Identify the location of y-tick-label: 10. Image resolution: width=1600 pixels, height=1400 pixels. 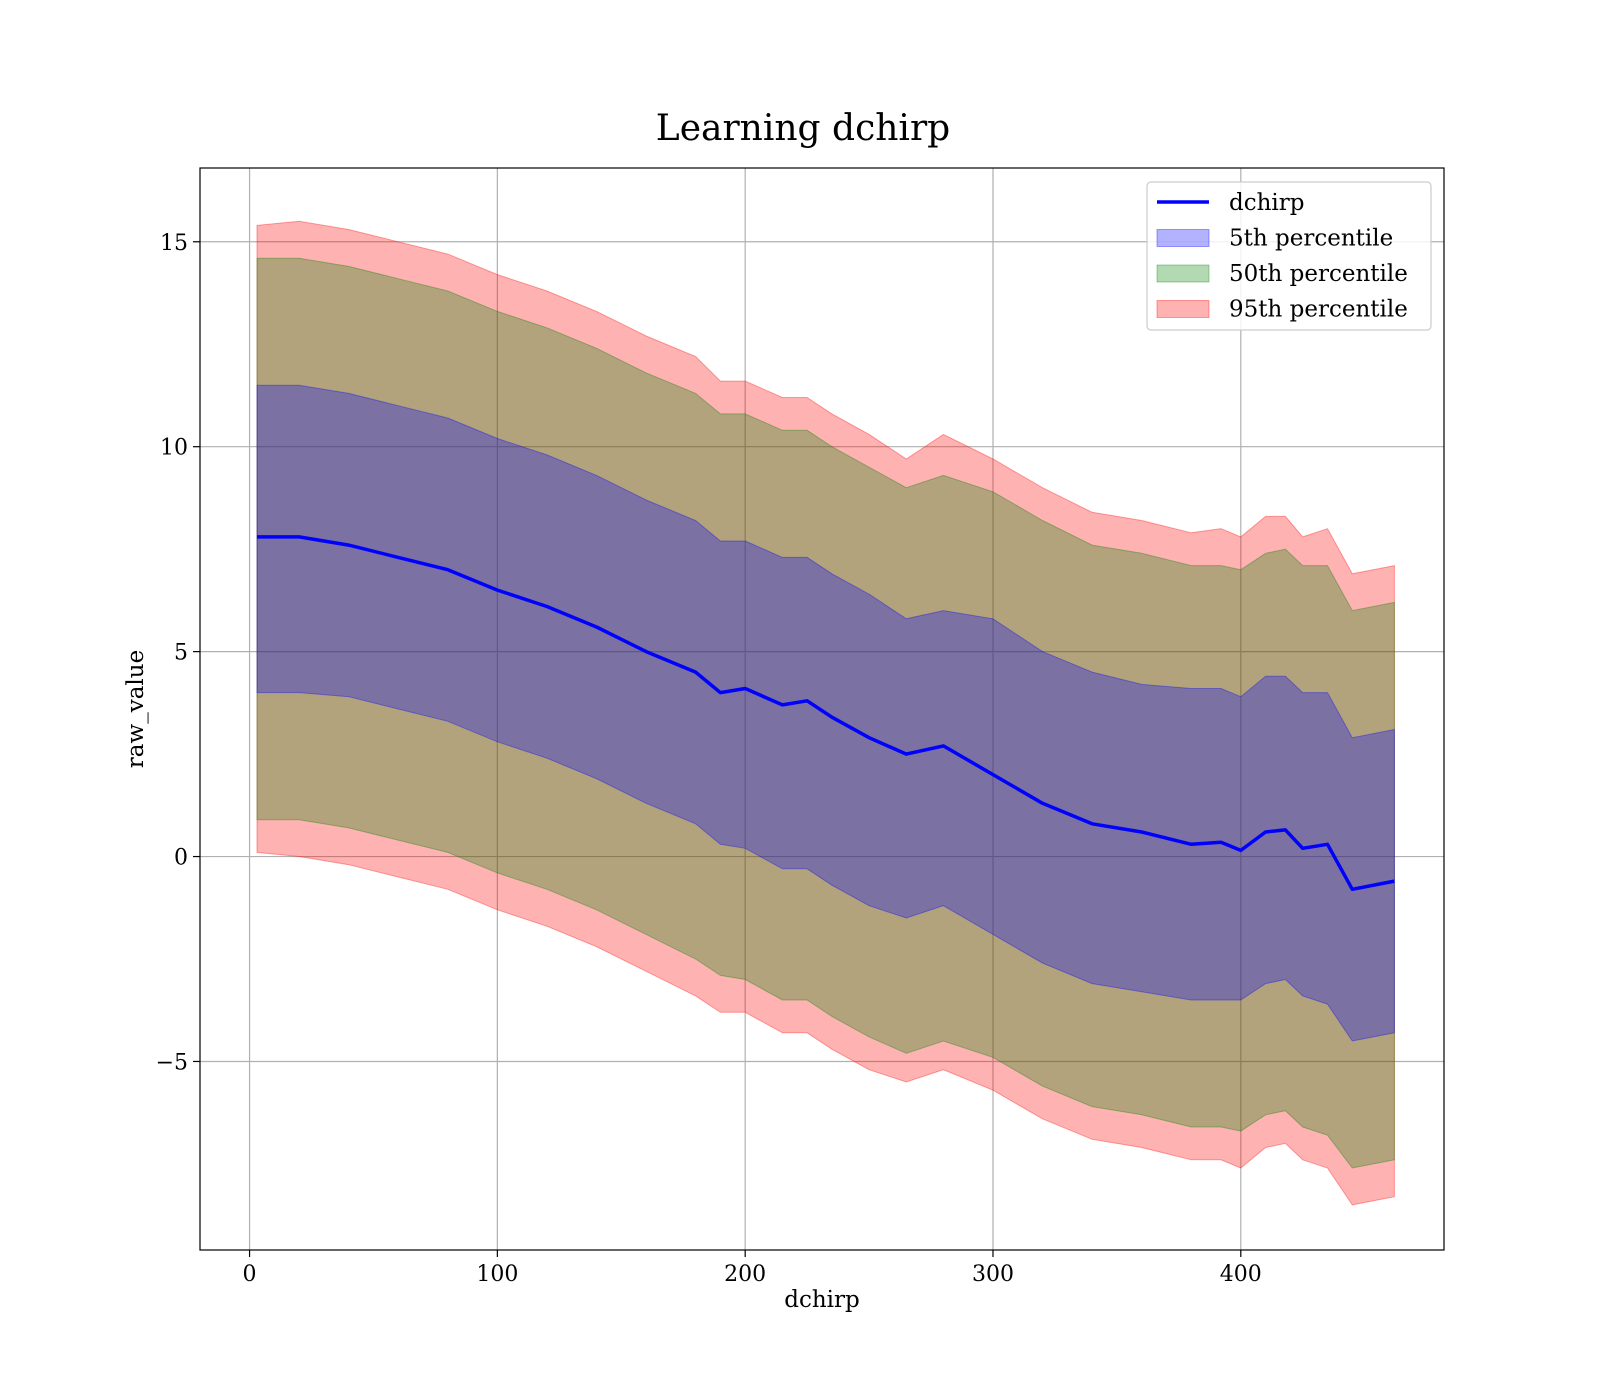
(174, 448).